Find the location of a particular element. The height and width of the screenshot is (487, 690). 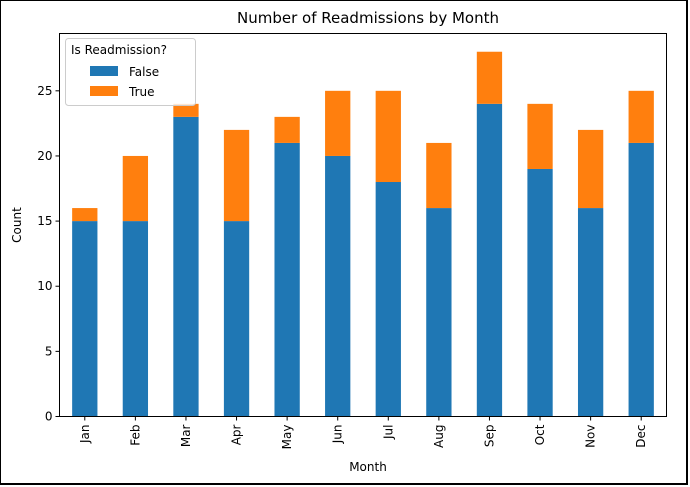

x-tick-label-may: May is located at coordinates (287, 437).